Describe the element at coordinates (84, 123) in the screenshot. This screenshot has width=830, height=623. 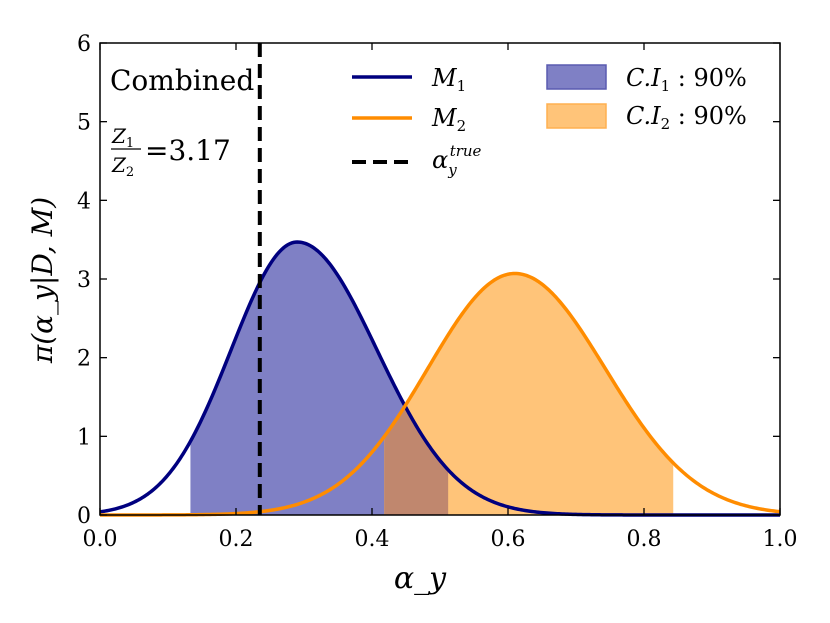
I see `y-tick-label: 5` at that location.